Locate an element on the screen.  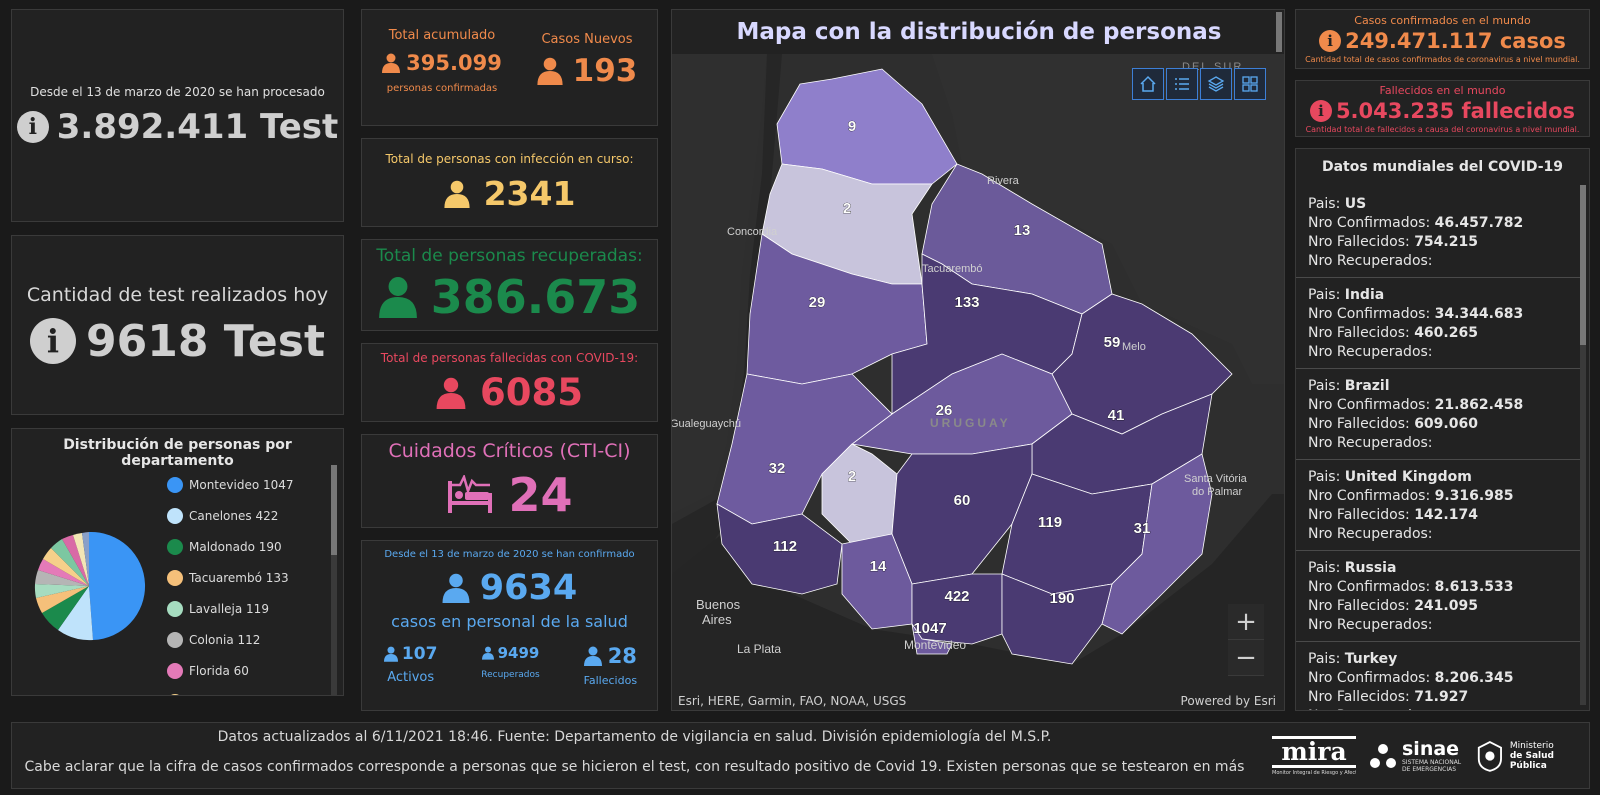
dept-value-salto: 2 is located at coordinates (847, 208).